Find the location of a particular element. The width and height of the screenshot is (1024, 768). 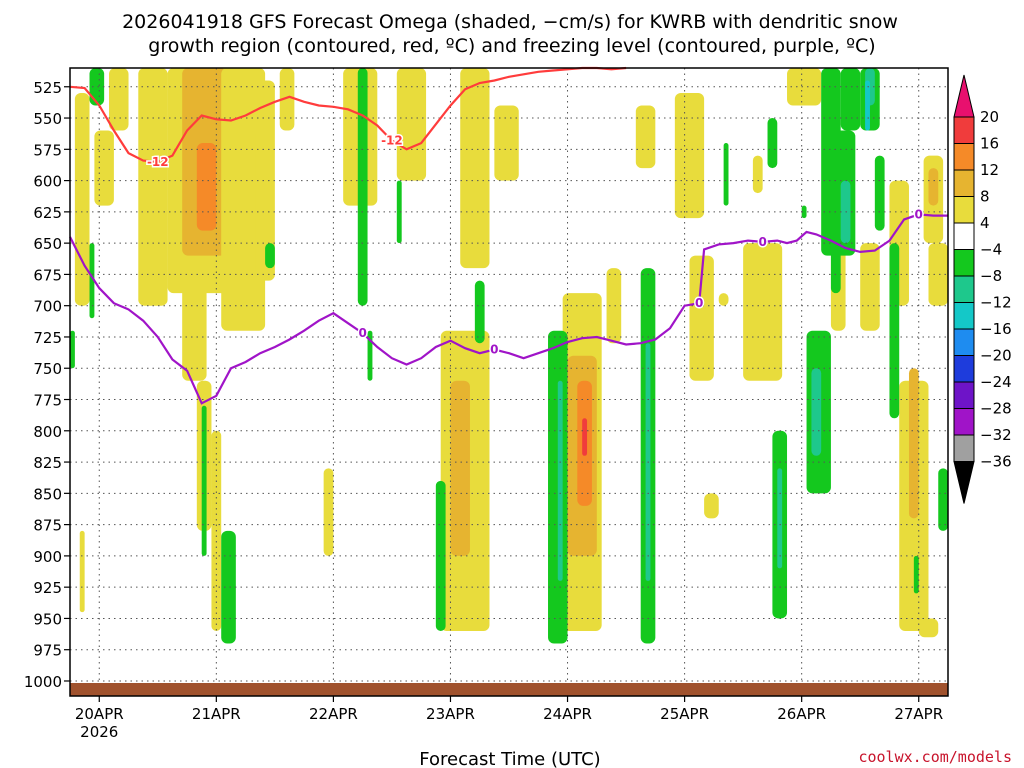

x-tick-label: 26APR is located at coordinates (801, 714).